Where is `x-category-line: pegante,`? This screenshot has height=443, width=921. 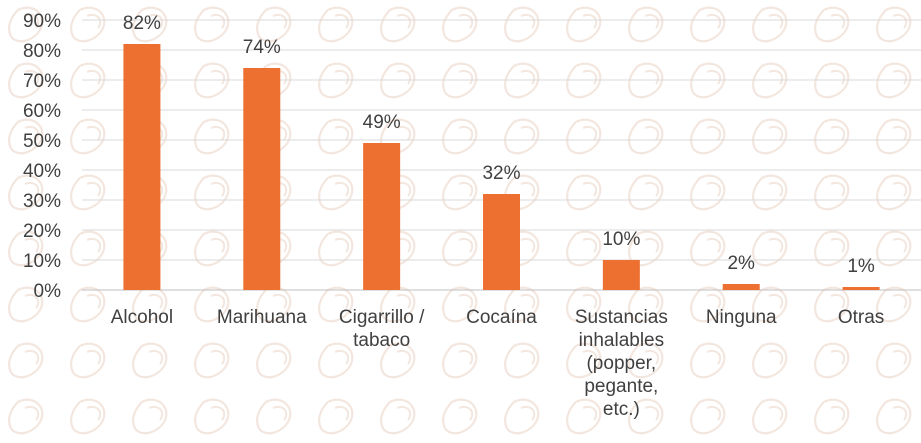 x-category-line: pegante, is located at coordinates (621, 386).